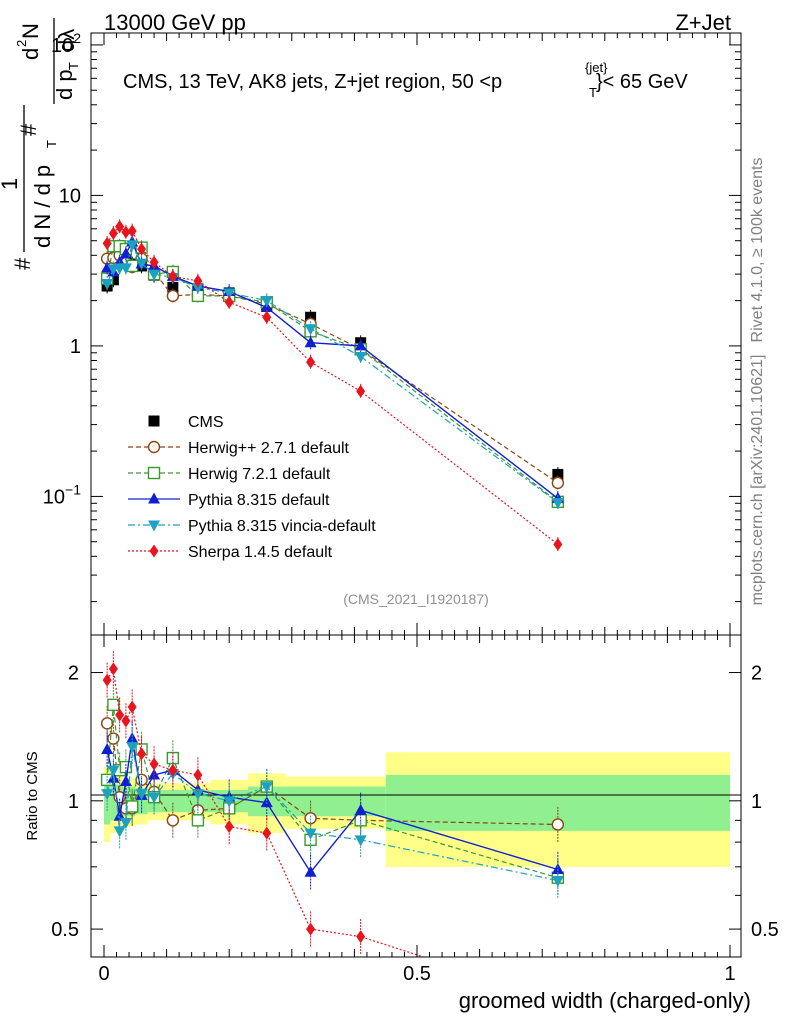  Describe the element at coordinates (73, 489) in the screenshot. I see `y-tick-label-exp: −1` at that location.